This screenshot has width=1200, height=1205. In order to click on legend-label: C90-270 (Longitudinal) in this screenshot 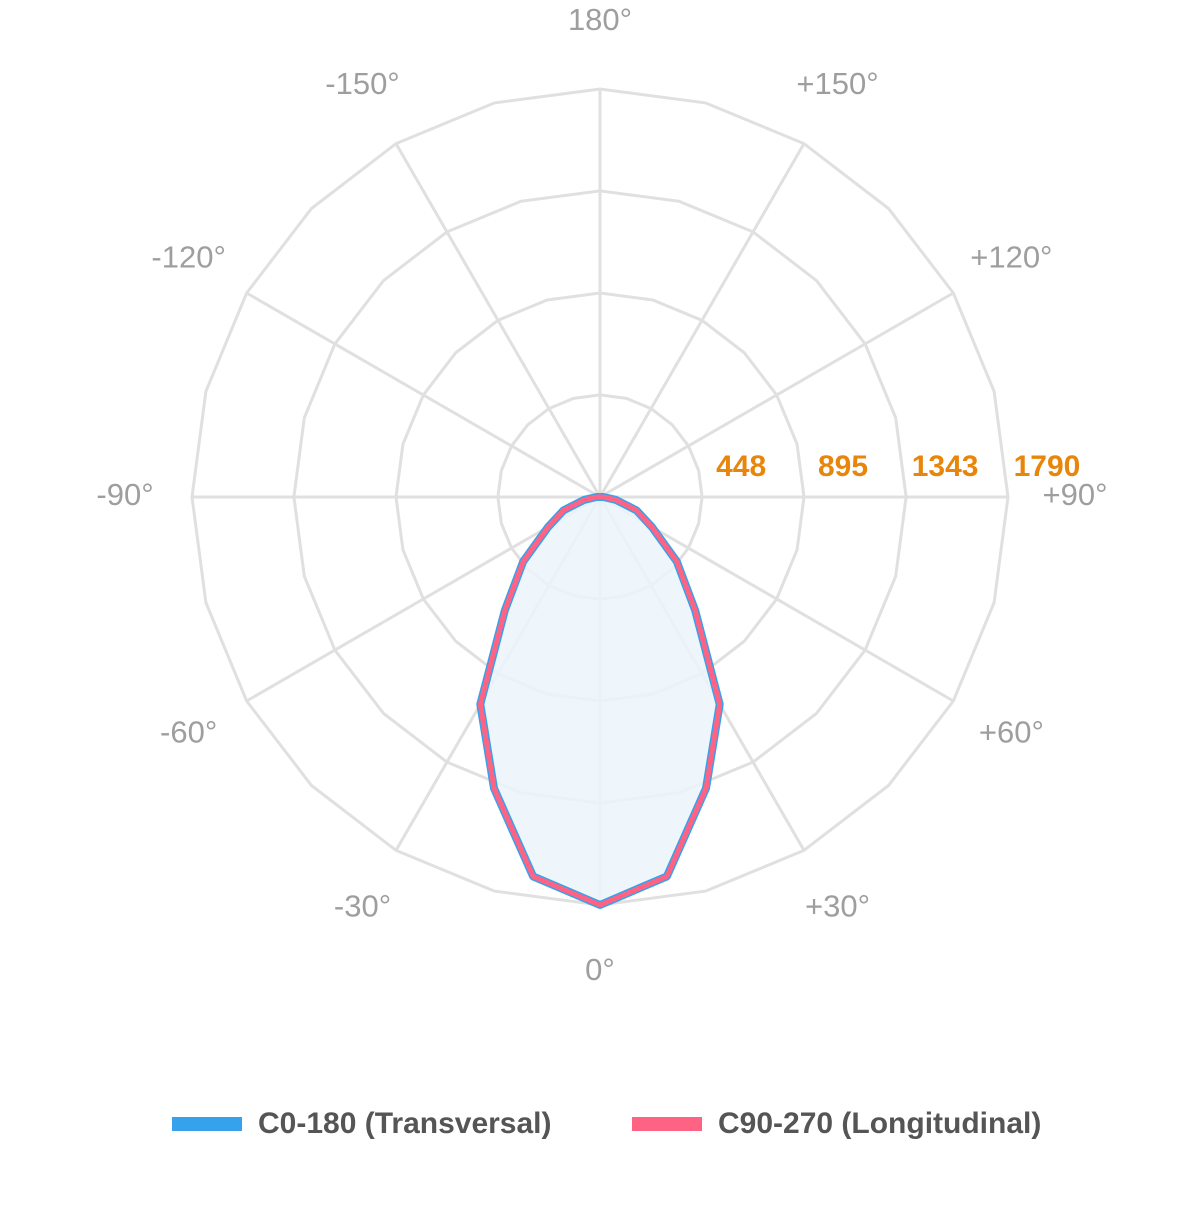, I will do `click(879, 1123)`.